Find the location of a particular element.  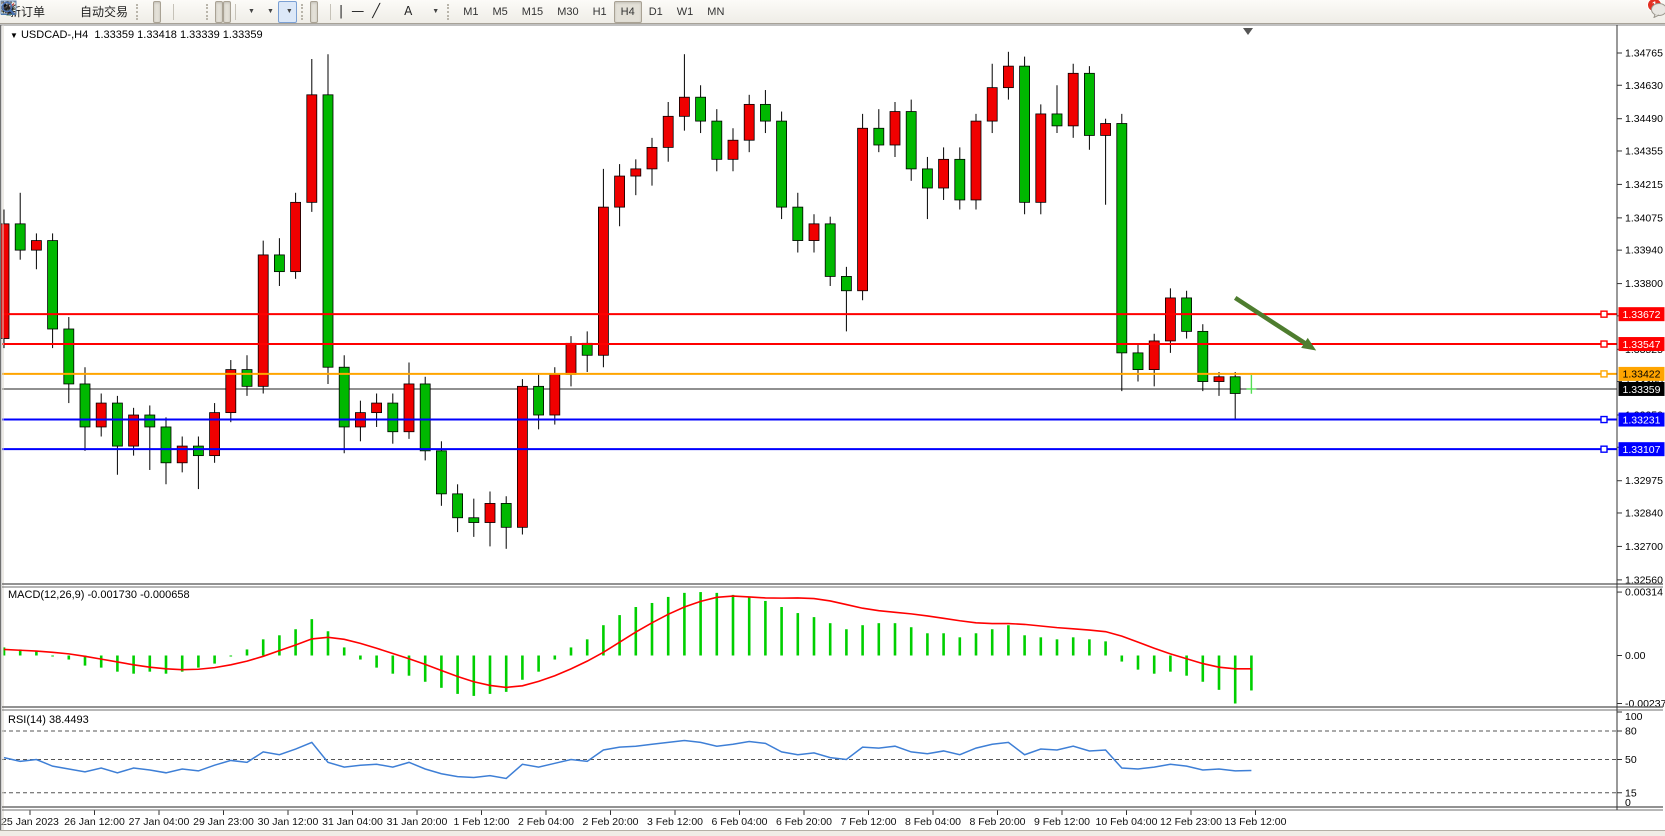

tile-windows-button is located at coordinates (101, 12).